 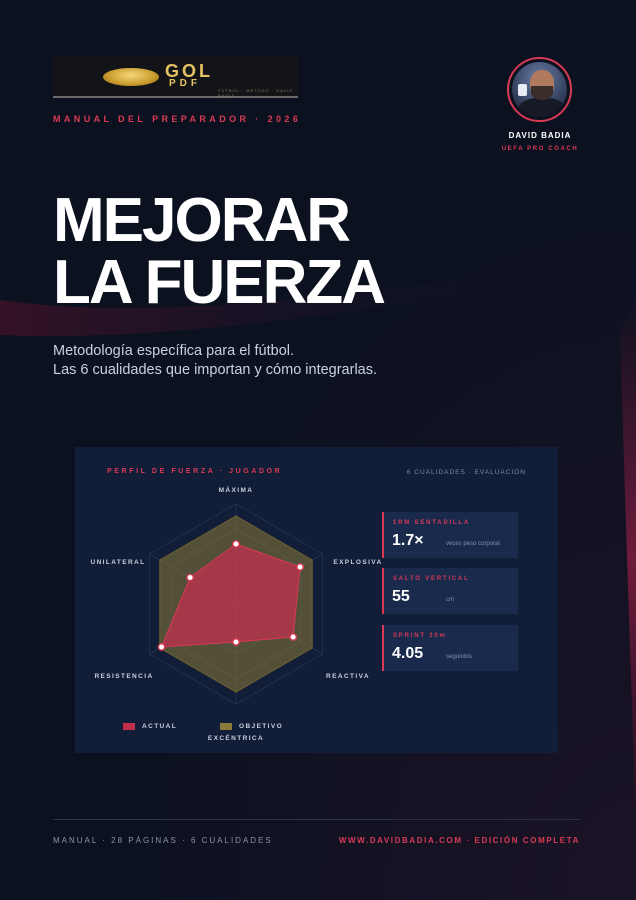 I want to click on stat-label: SALTO VERTICAL, so click(x=431, y=579).